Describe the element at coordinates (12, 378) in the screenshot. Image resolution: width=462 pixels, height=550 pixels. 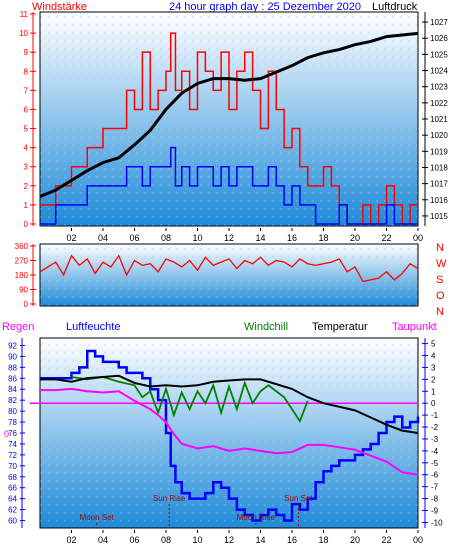
I see `humidity-tick-label: 86` at that location.